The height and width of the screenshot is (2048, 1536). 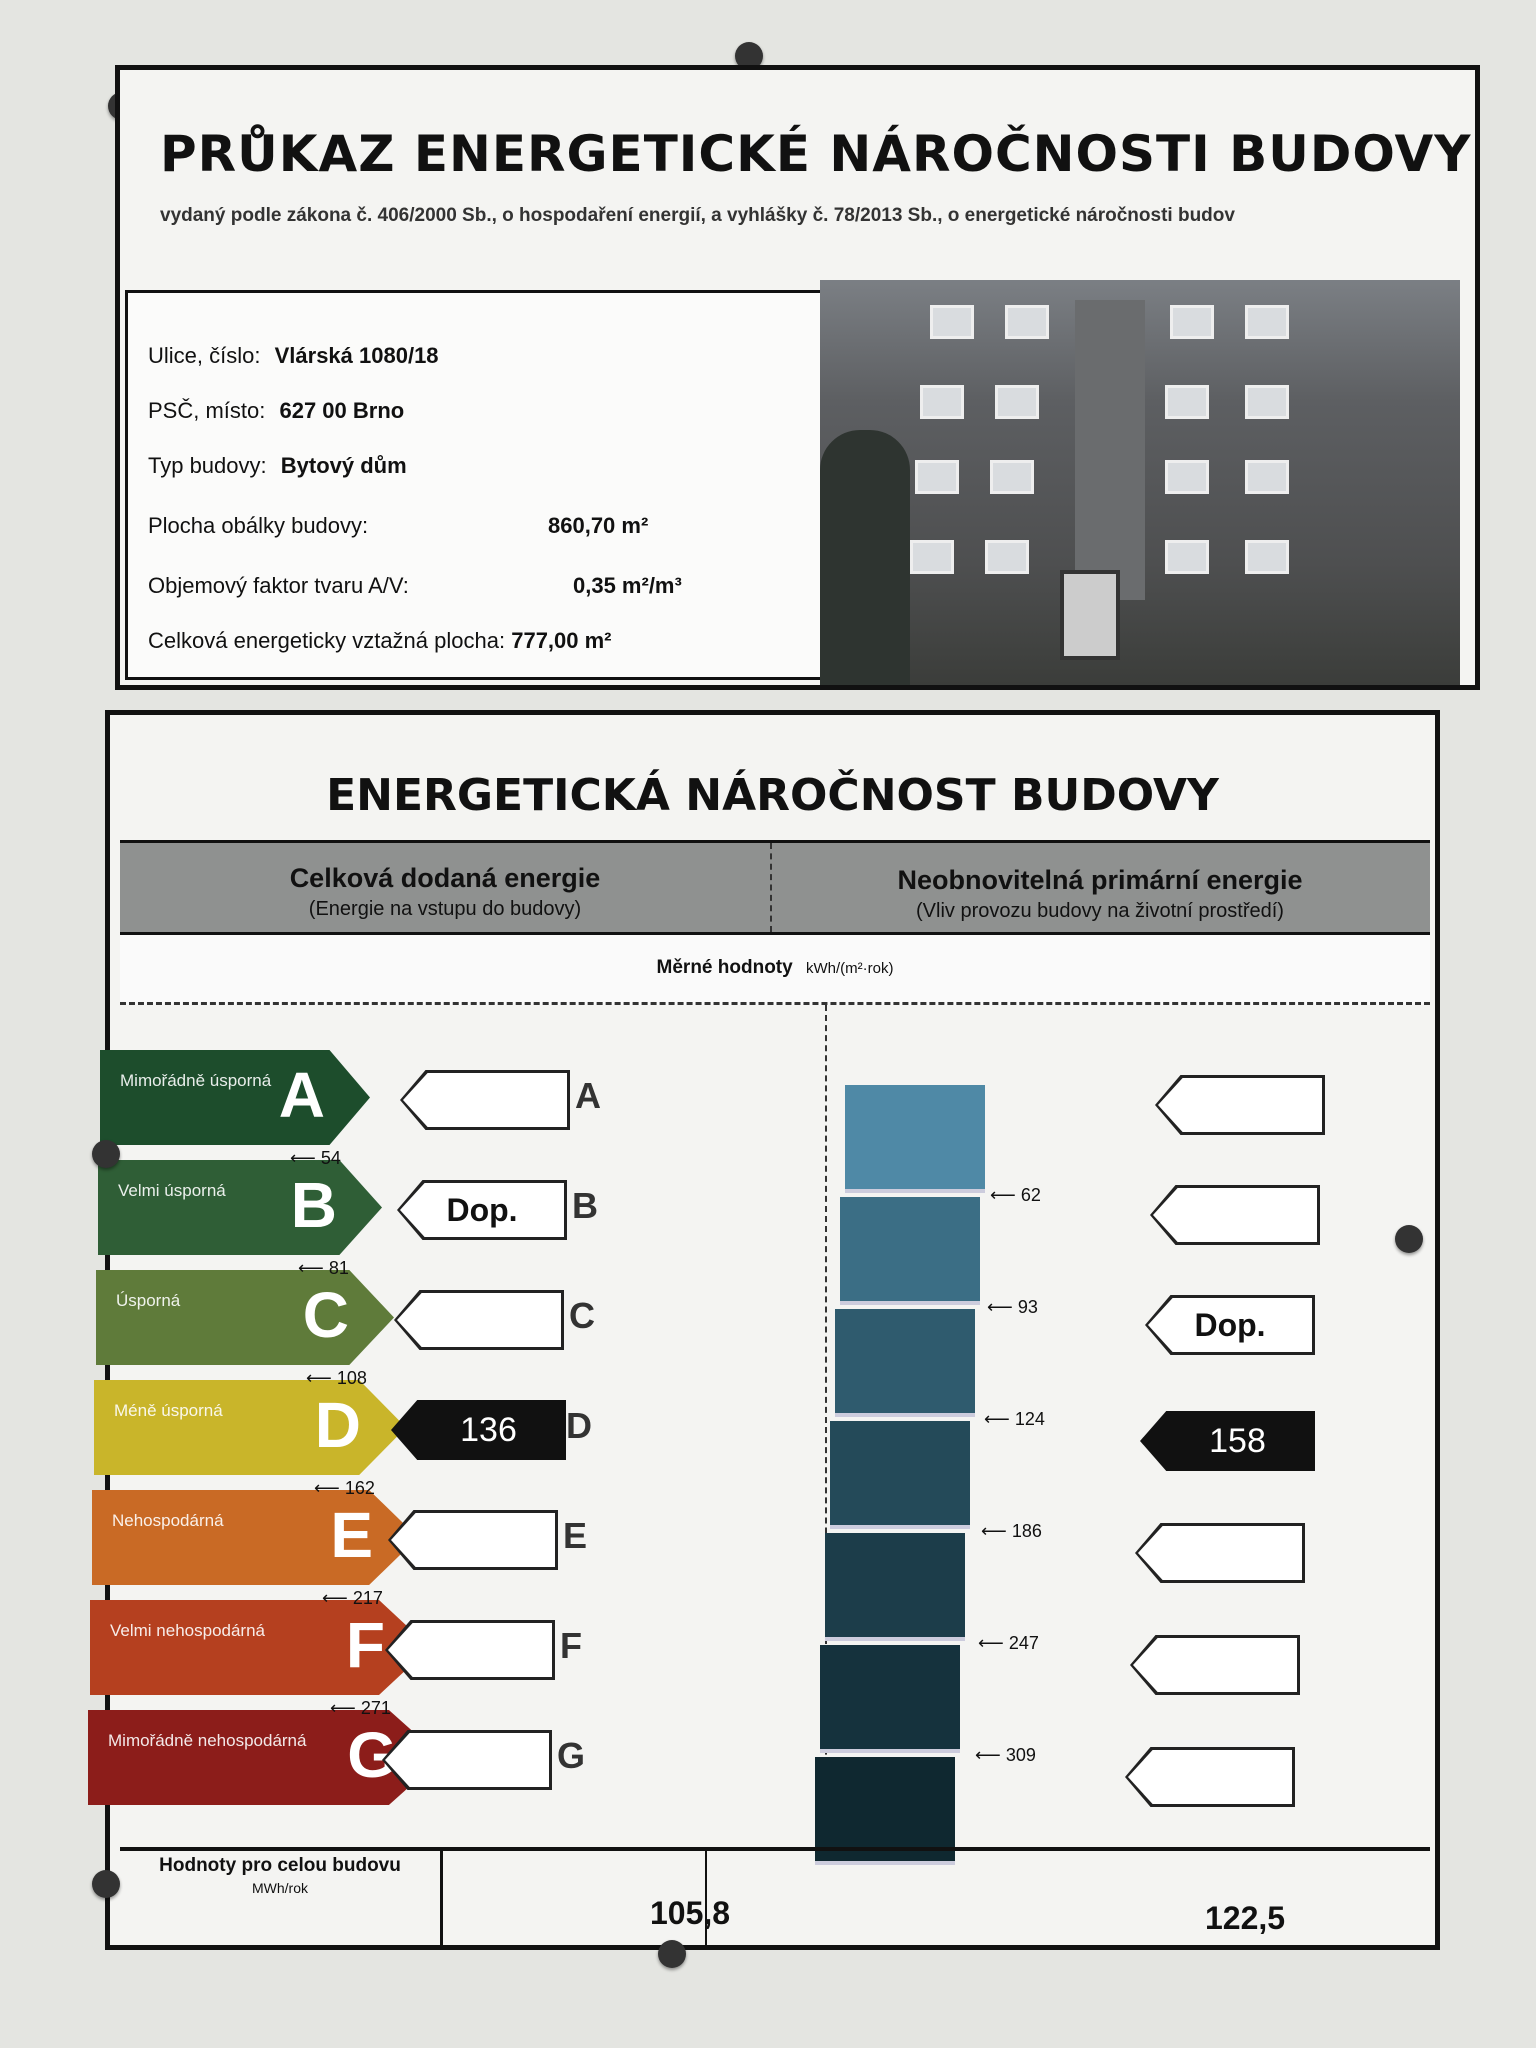 I want to click on primary-scale-segment-d, so click(x=900, y=1475).